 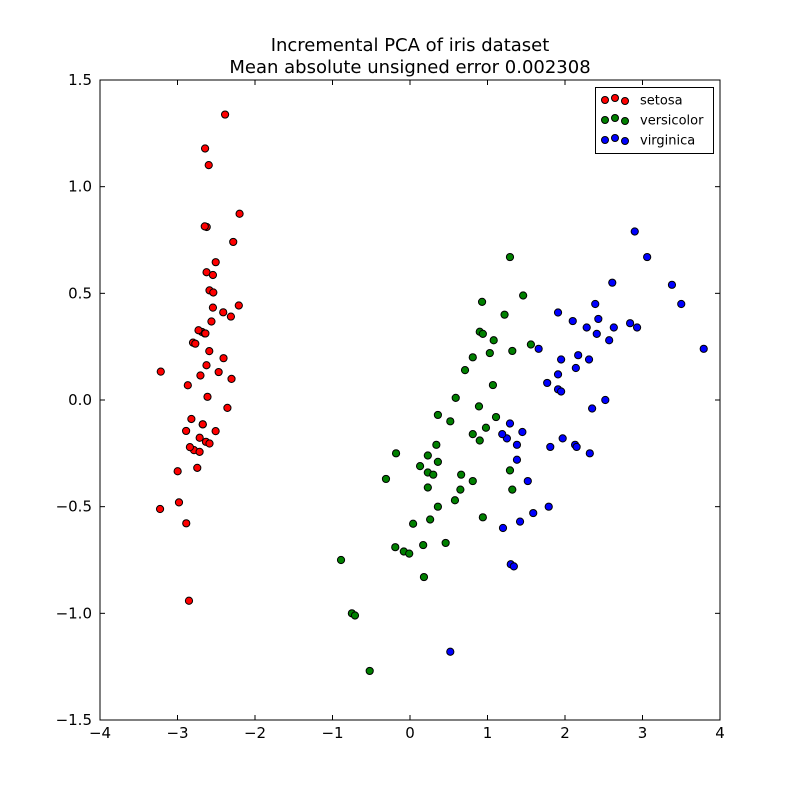 What do you see at coordinates (80, 400) in the screenshot?
I see `y-tick-label: 0.0` at bounding box center [80, 400].